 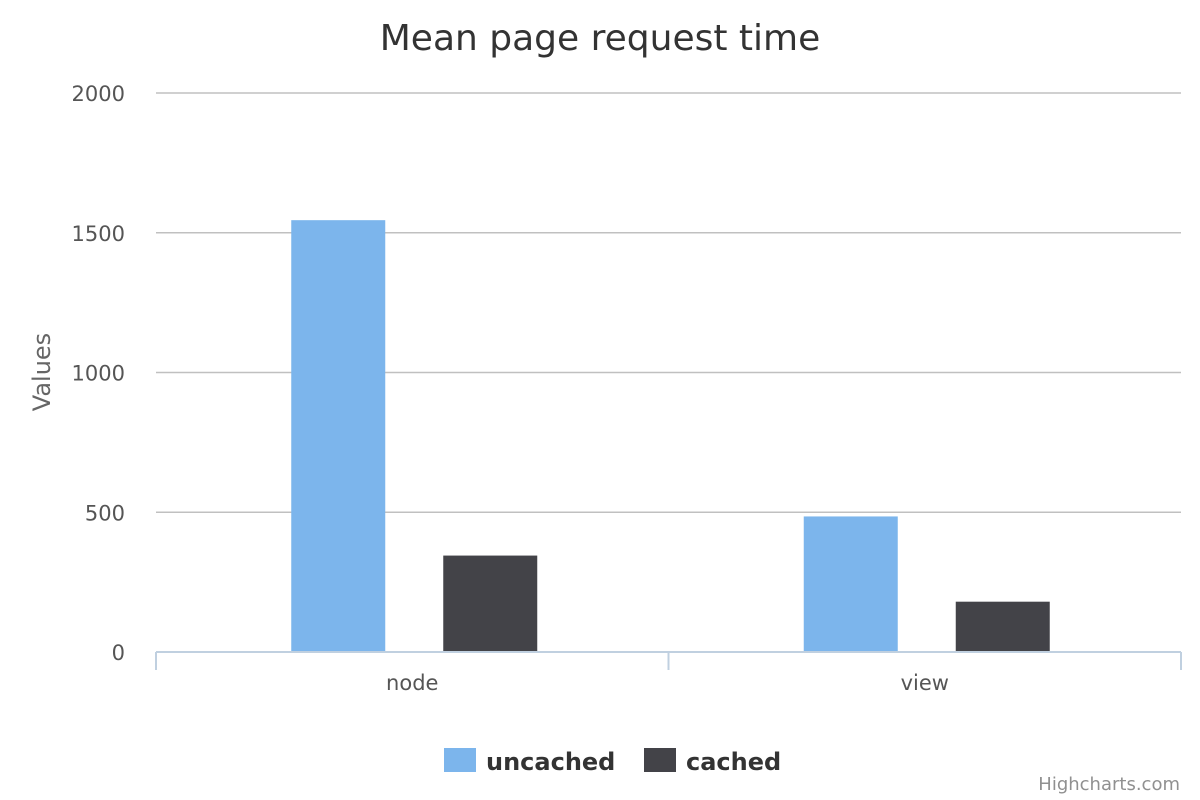 I want to click on x-tick-label: view, so click(x=925, y=683).